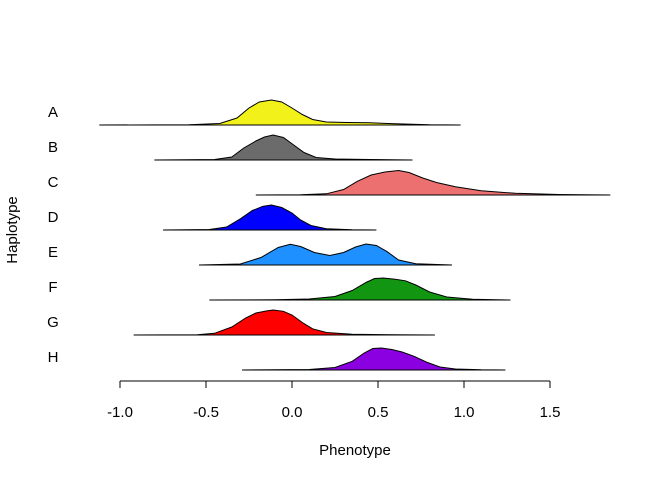 The height and width of the screenshot is (480, 672). What do you see at coordinates (283, 147) in the screenshot?
I see `ridge-b` at bounding box center [283, 147].